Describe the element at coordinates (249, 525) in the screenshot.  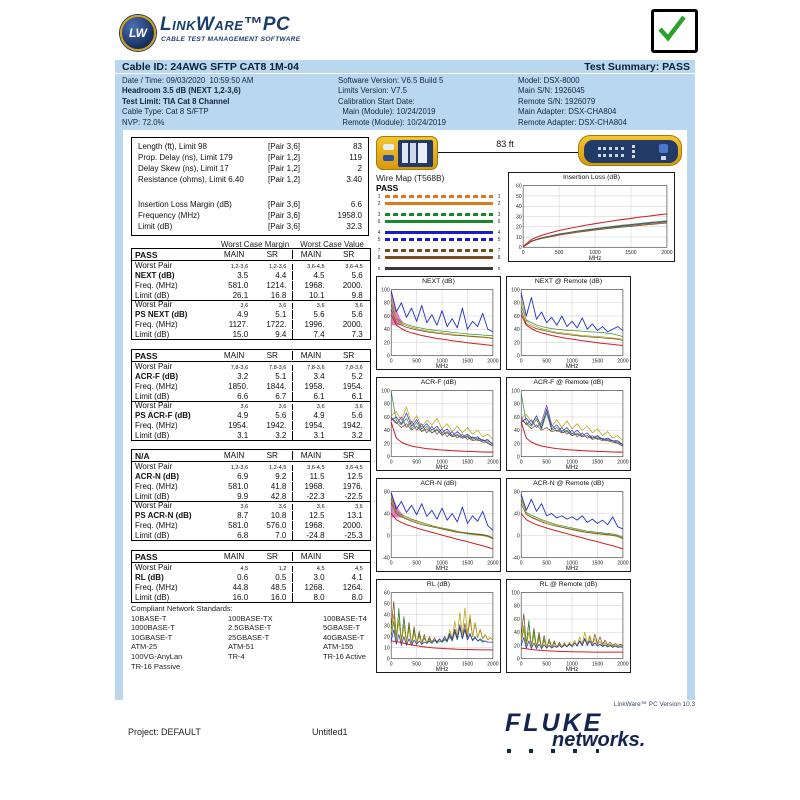
I see `frequency-row: Freq. (MHz) 581.0 576.0 1968. 2000.` at that location.